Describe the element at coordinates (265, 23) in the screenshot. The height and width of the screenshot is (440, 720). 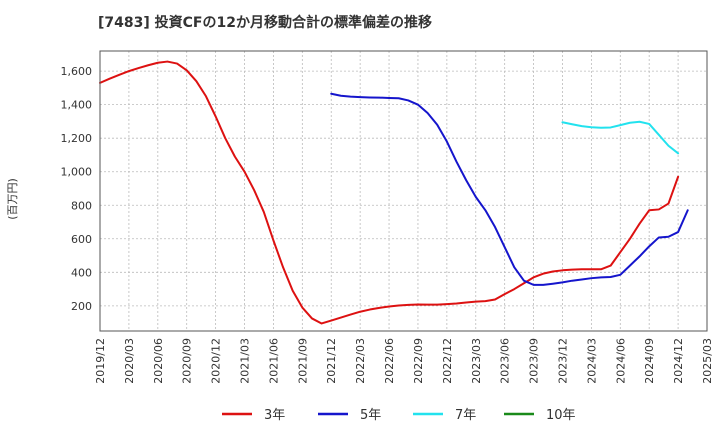
I see `chart-title: [7483] 投資CFの12か月移動合計の標準偏差の推移` at that location.